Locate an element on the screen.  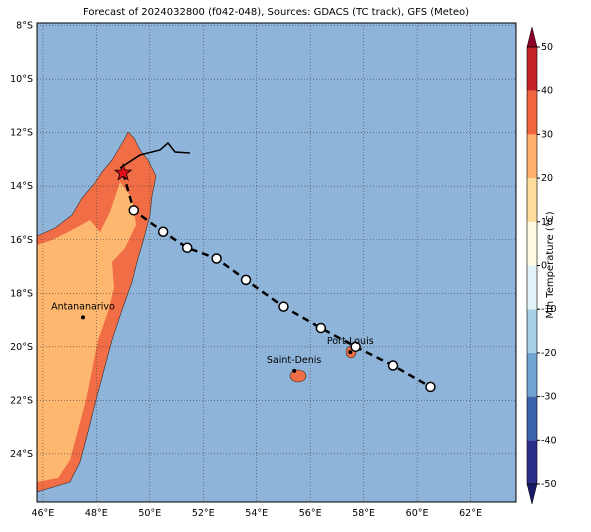
colorbar-tick-label: 20 is located at coordinates (547, 178).